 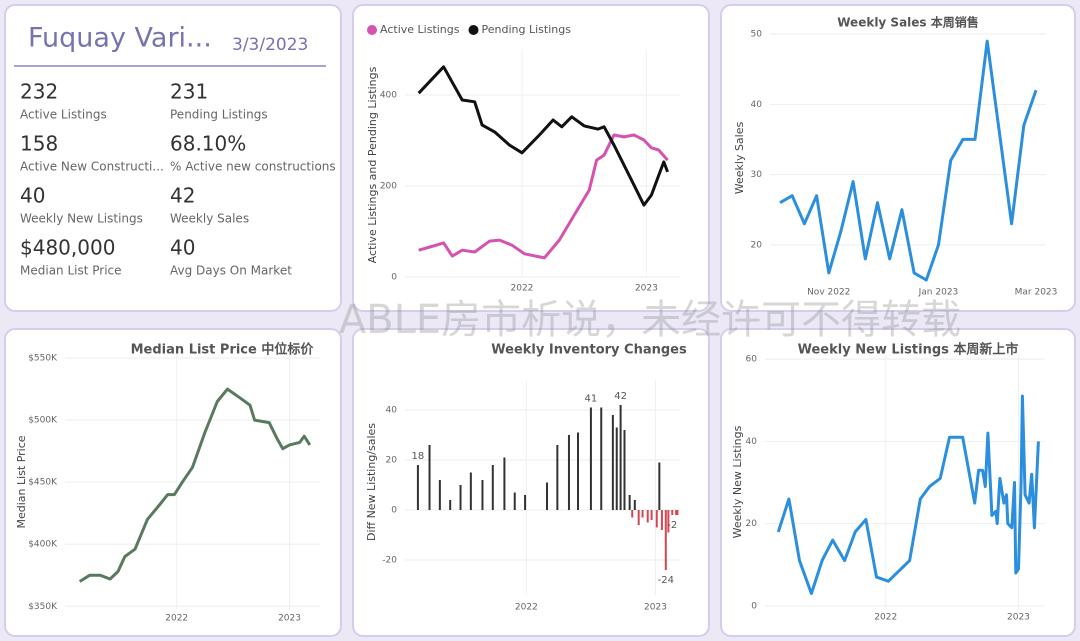 What do you see at coordinates (43, 545) in the screenshot?
I see `y-tick-label: $400K` at bounding box center [43, 545].